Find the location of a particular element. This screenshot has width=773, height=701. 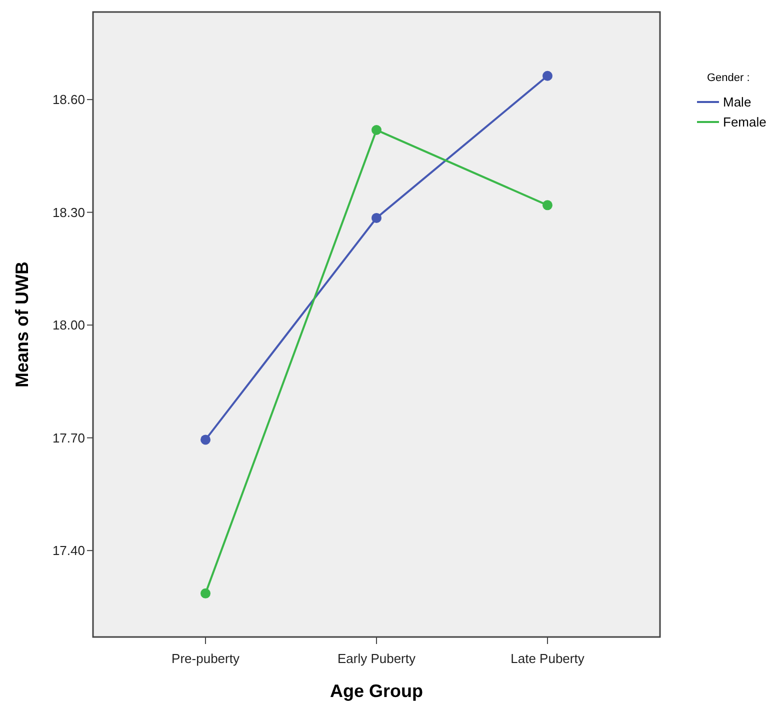

legend-title: Gender : is located at coordinates (728, 78).